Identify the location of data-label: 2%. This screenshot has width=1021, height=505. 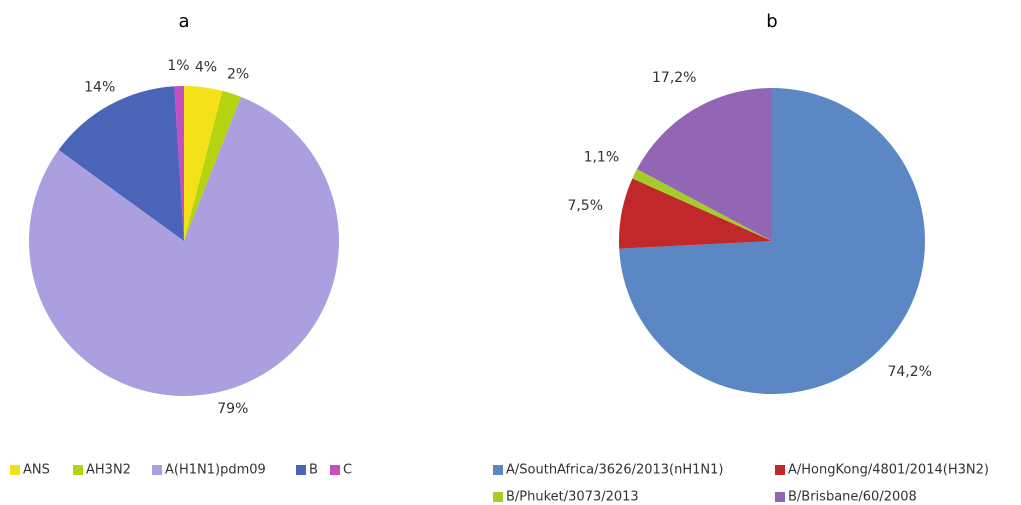
(238, 75).